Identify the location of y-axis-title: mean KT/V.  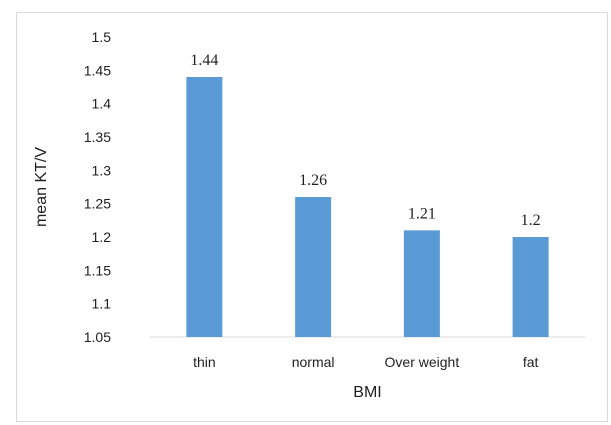
(41, 187).